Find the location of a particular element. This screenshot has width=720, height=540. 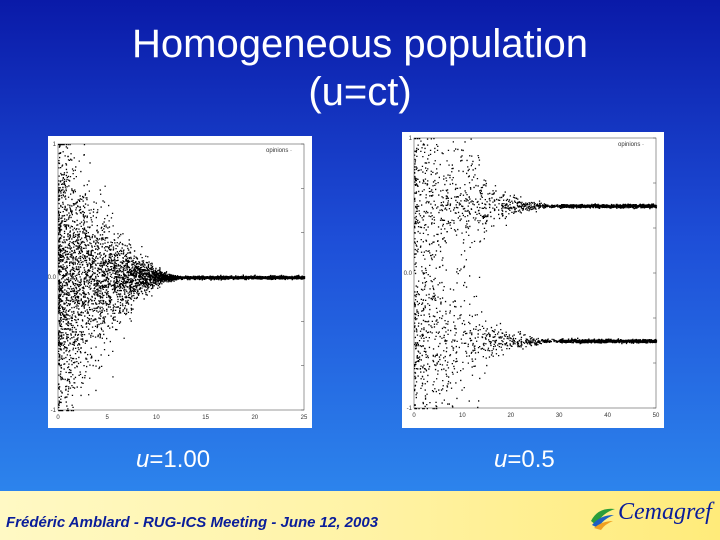

x-tick-label: 25 is located at coordinates (304, 418).